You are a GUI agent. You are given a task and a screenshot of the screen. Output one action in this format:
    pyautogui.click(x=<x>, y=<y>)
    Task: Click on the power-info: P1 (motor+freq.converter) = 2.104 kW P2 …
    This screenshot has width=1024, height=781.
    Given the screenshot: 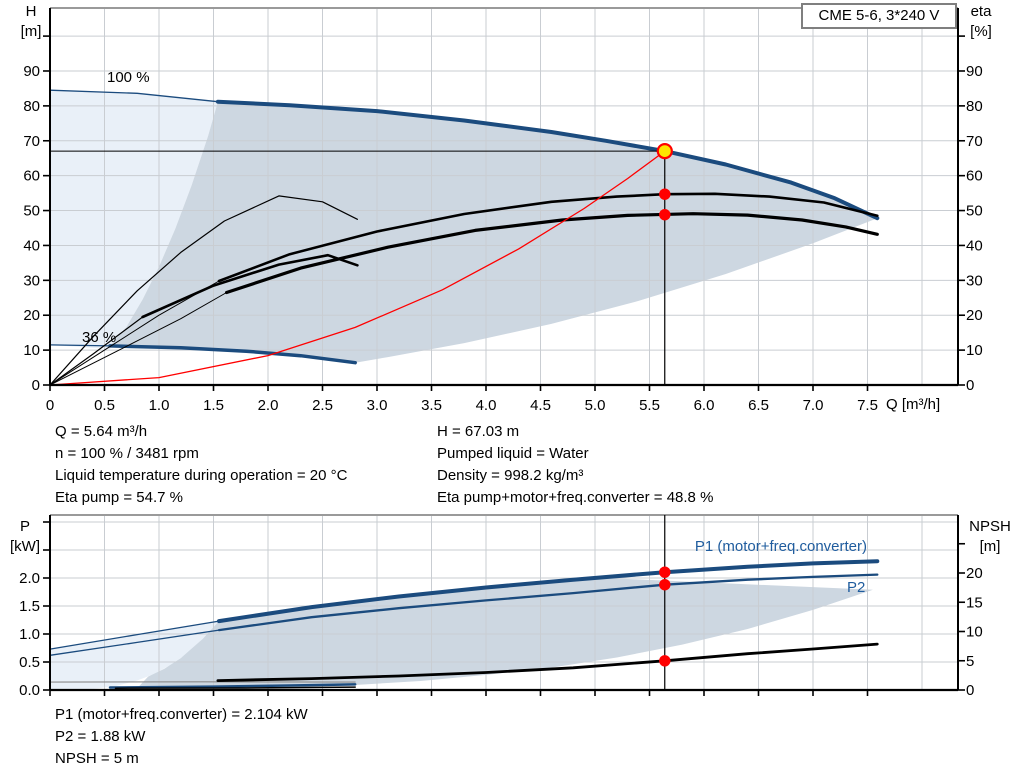 What is the action you would take?
    pyautogui.click(x=181, y=737)
    